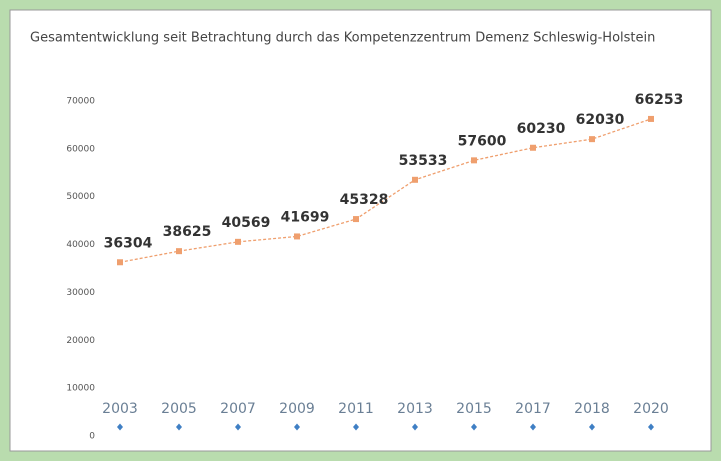 This screenshot has height=461, width=721. What do you see at coordinates (80, 149) in the screenshot?
I see `y-tick-label: 60000` at bounding box center [80, 149].